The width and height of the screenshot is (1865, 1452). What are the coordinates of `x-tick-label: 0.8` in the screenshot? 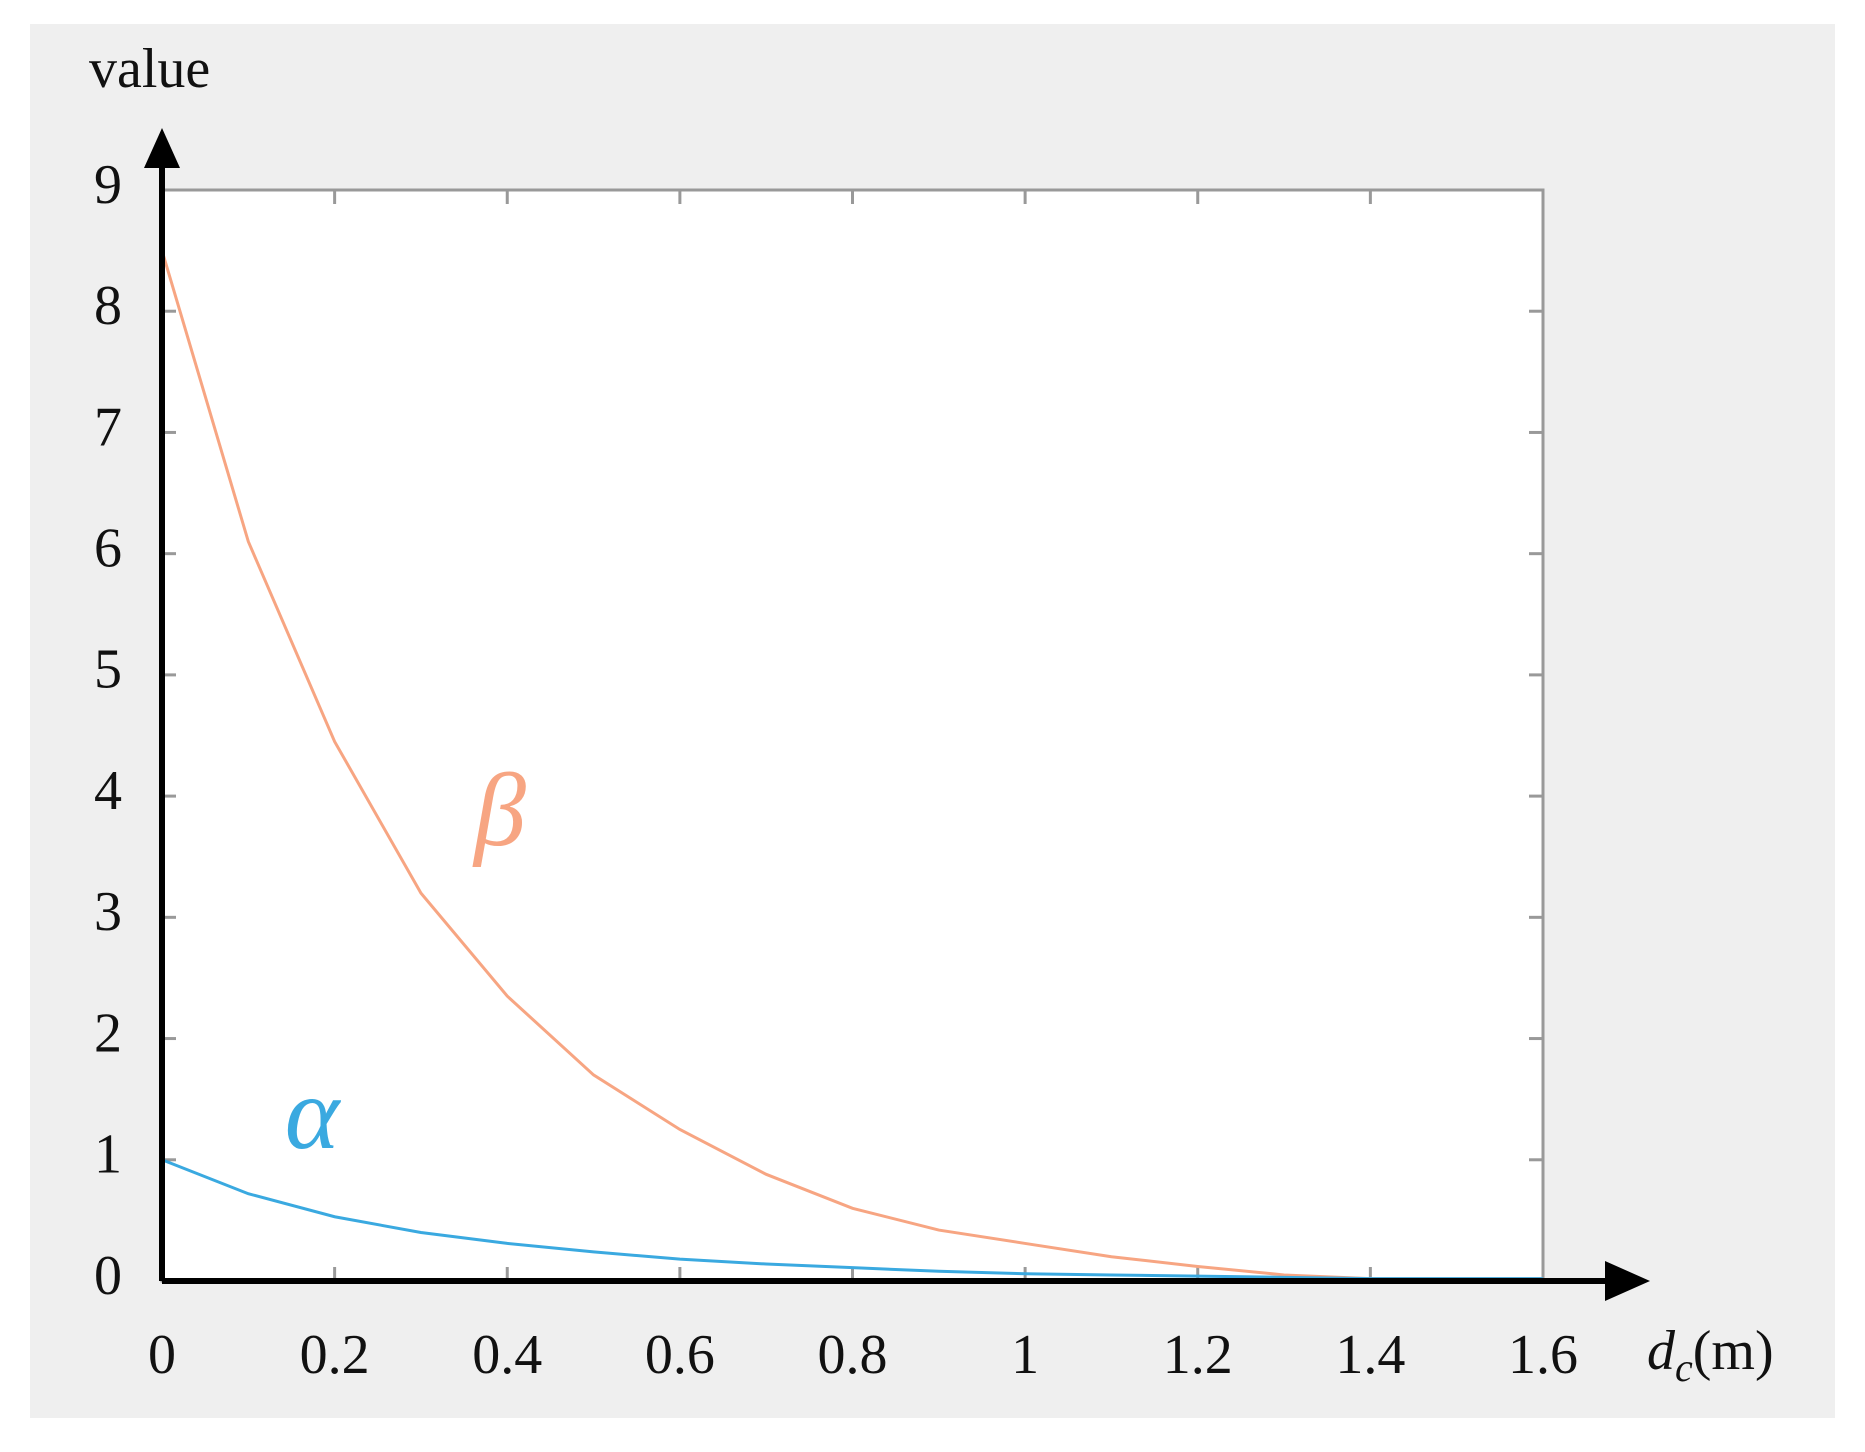 It's located at (853, 1355).